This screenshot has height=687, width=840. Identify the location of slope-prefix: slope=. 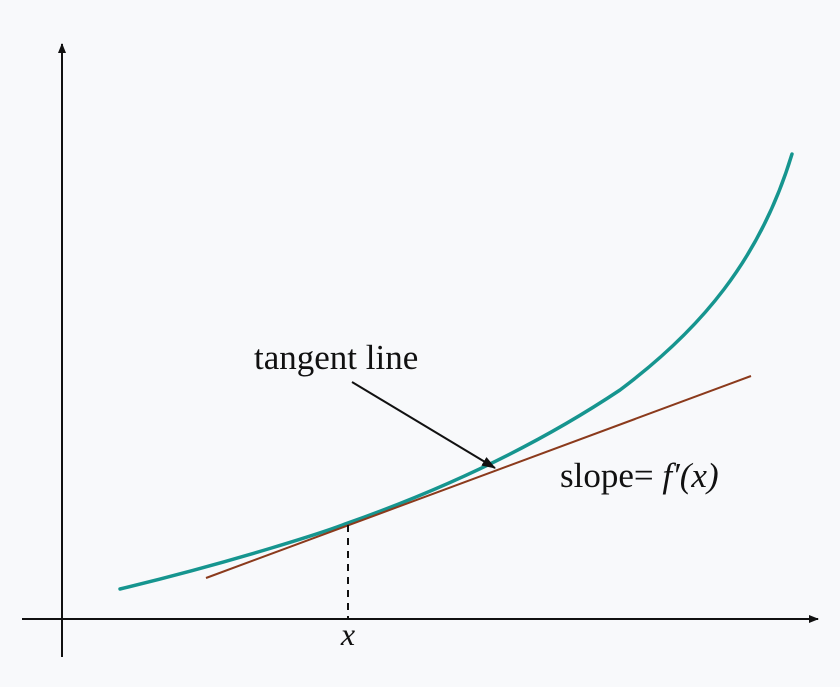
(611, 475).